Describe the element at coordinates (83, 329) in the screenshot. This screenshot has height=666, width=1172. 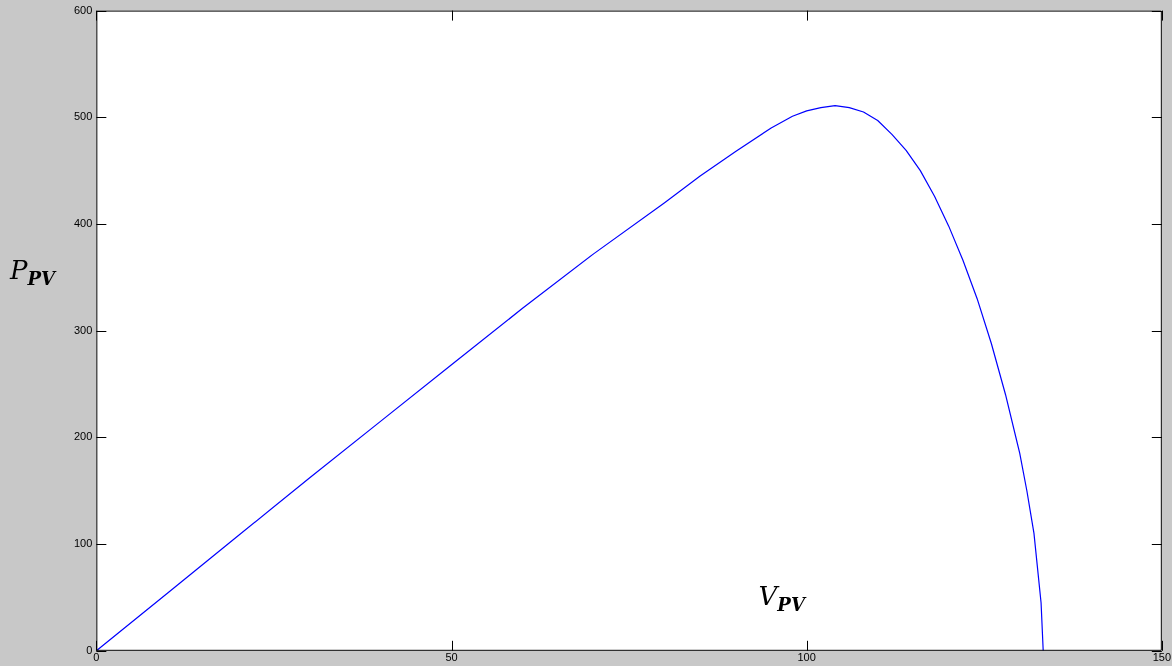
I see `y-tick-label: 300` at that location.